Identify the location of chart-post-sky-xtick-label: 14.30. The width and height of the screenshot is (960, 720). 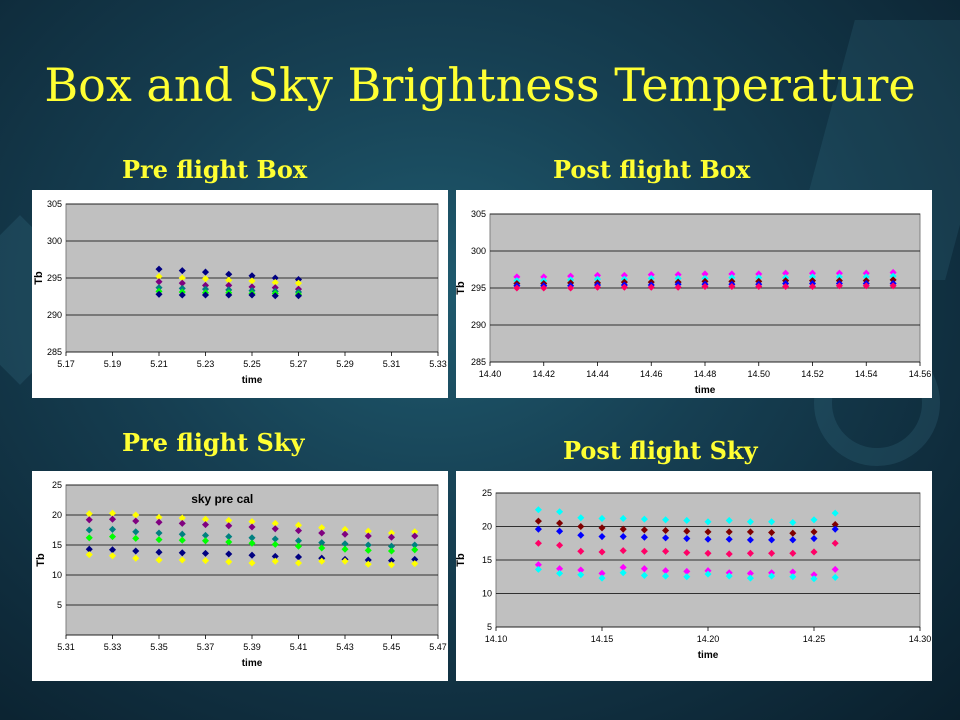
(920, 639).